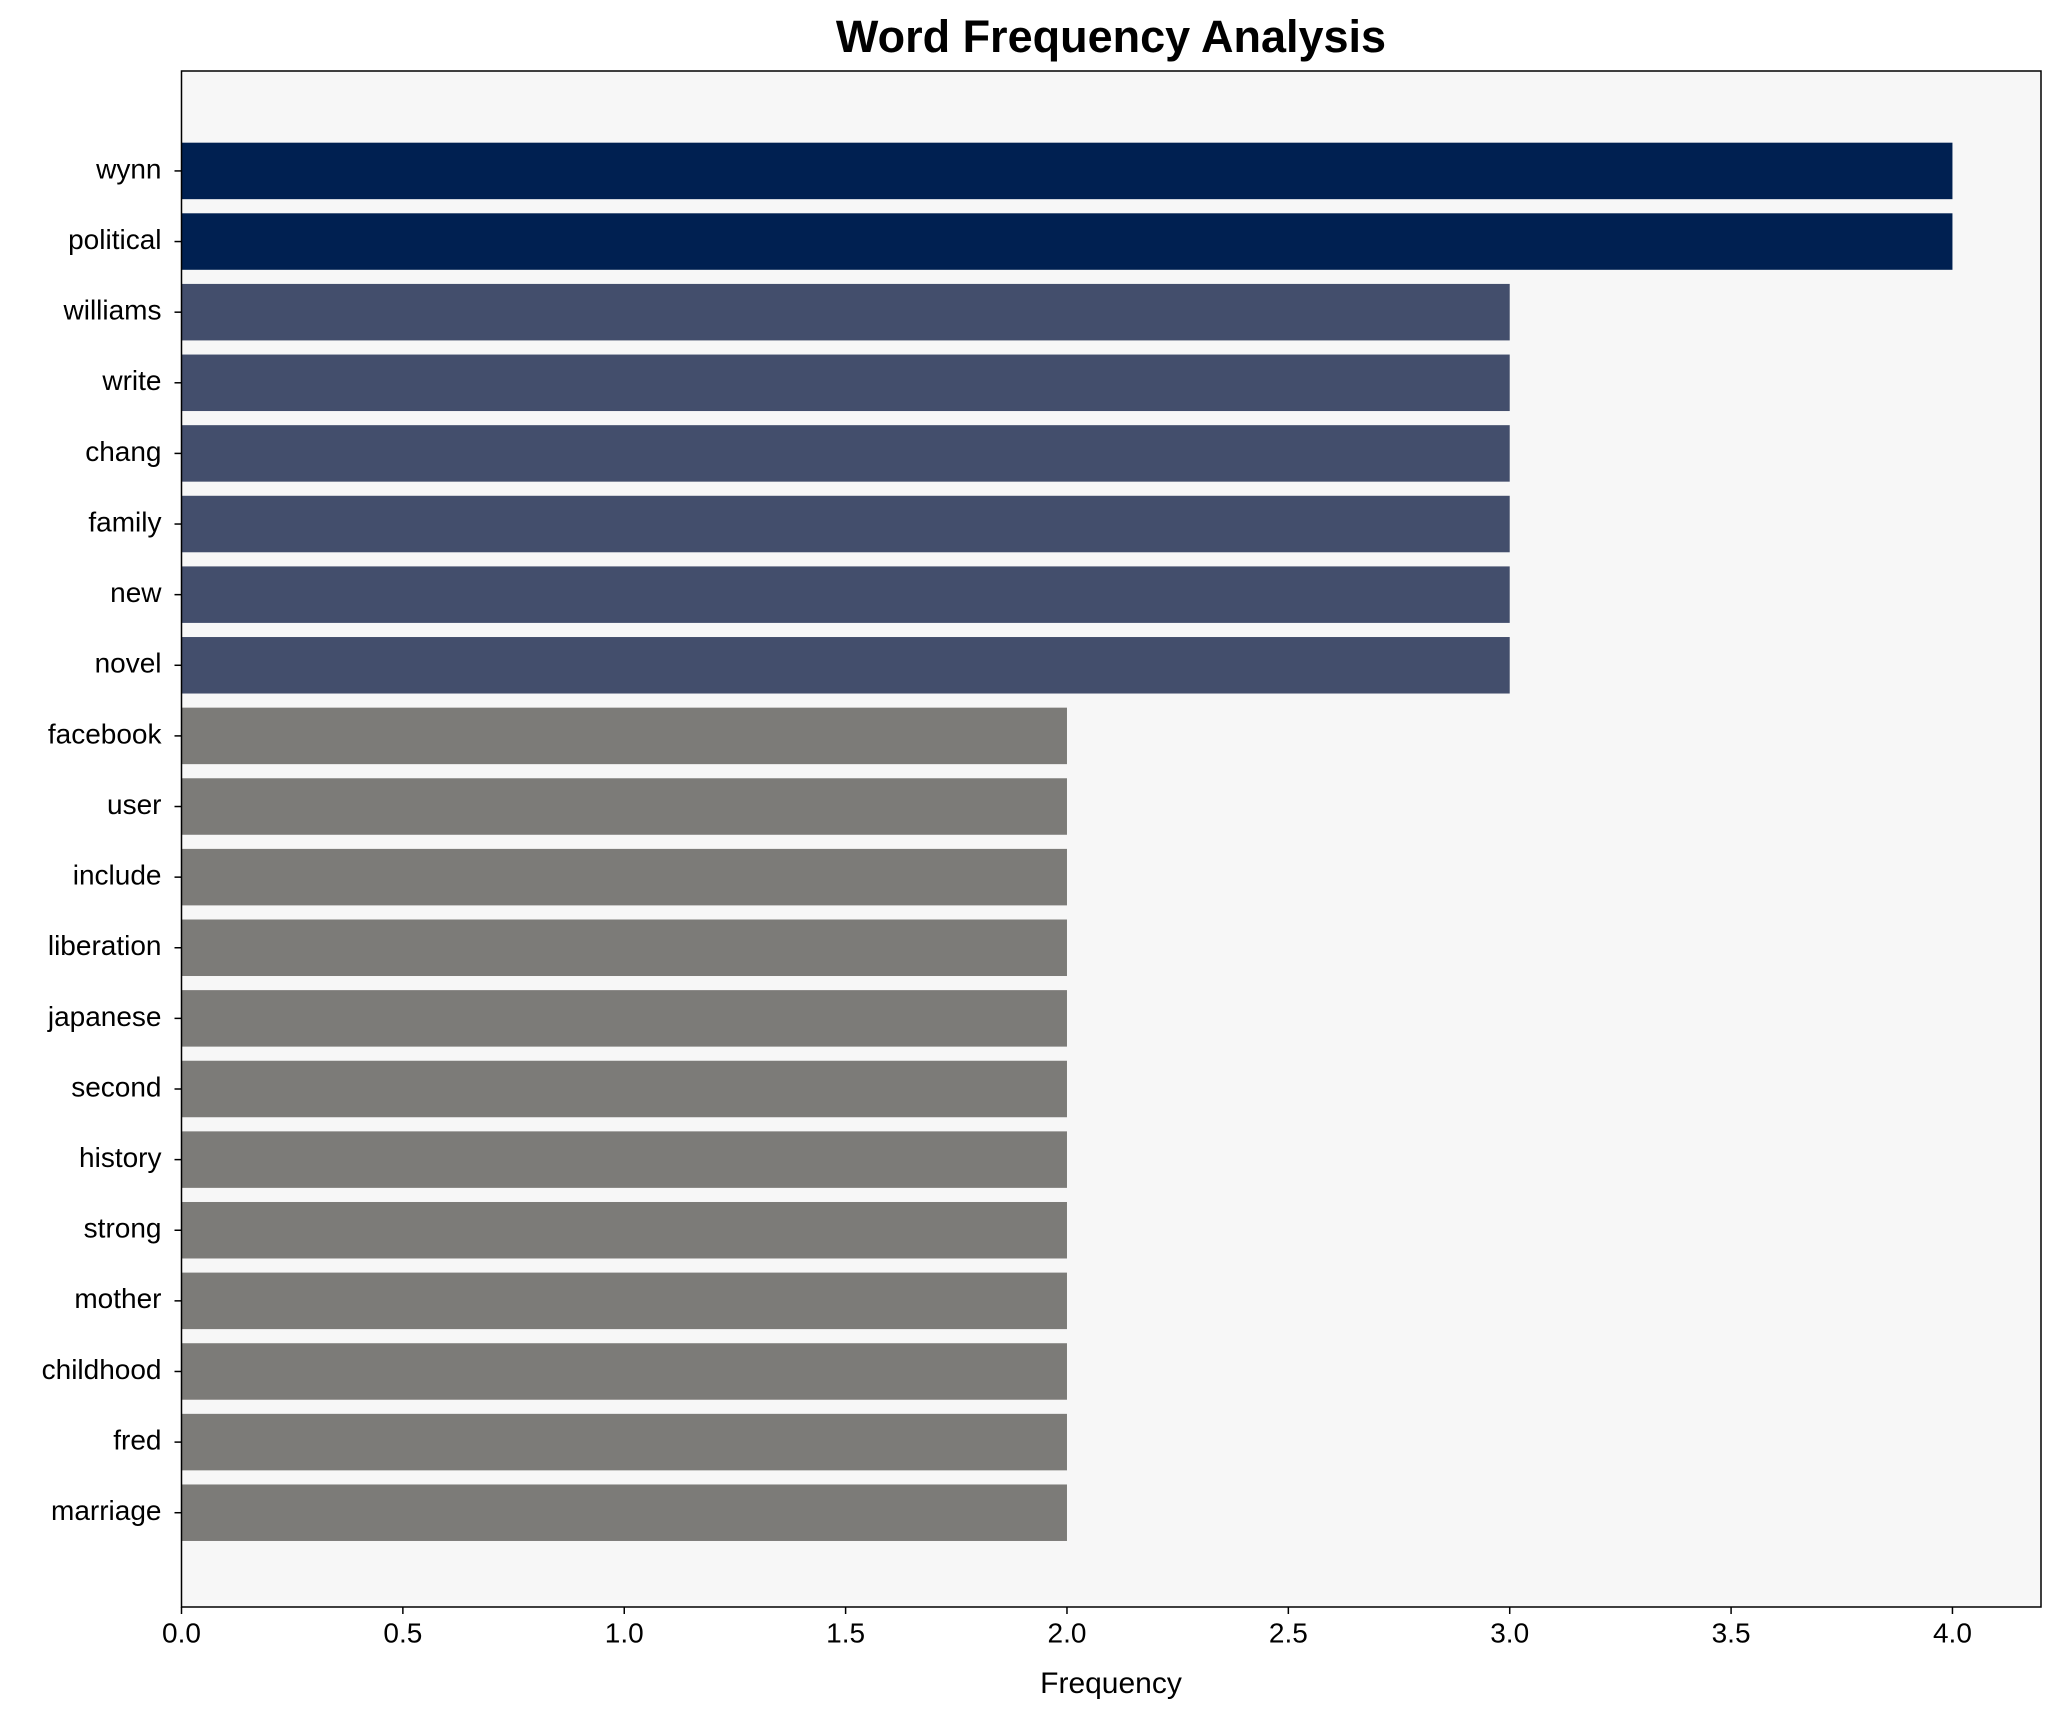 The height and width of the screenshot is (1722, 2062). I want to click on chart-title: Word Frequency Analysis, so click(1111, 36).